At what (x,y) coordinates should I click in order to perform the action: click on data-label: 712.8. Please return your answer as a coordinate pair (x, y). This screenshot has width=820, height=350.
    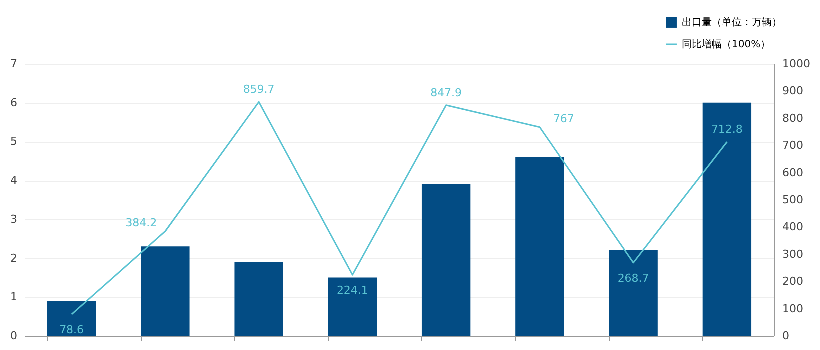
    Looking at the image, I should click on (727, 129).